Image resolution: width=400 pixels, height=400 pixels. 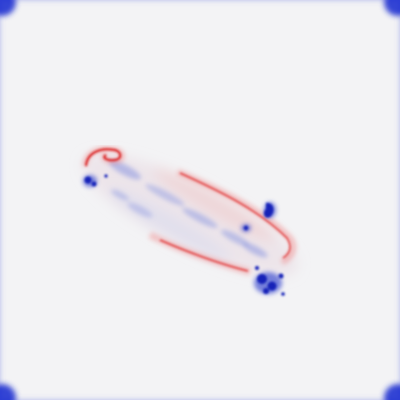 I want to click on positive-arc, so click(x=236, y=217).